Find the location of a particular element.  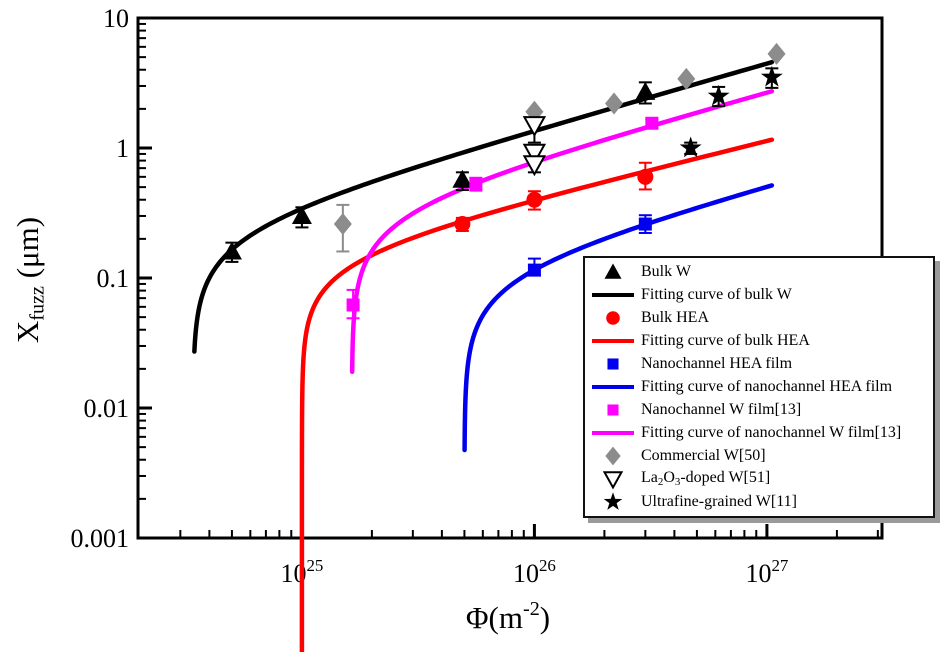

legend-item-fit-bulk-w: Fitting curve of bulk W is located at coordinates (761, 295).